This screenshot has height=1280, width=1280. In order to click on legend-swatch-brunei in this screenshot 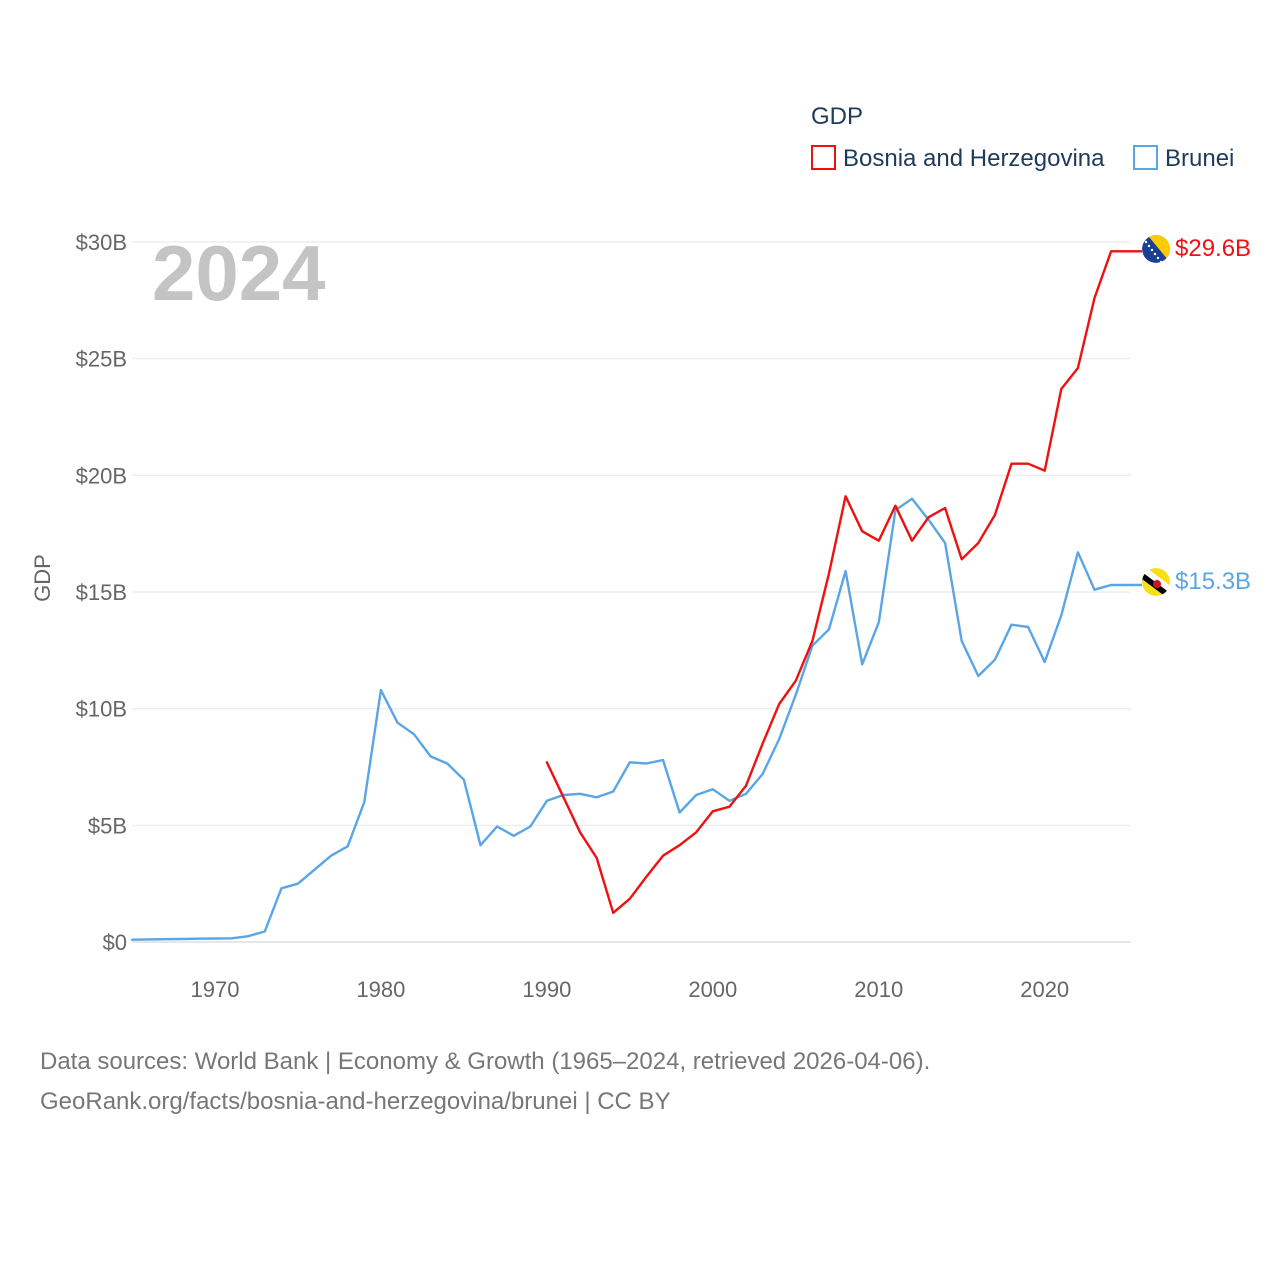, I will do `click(1145, 157)`.